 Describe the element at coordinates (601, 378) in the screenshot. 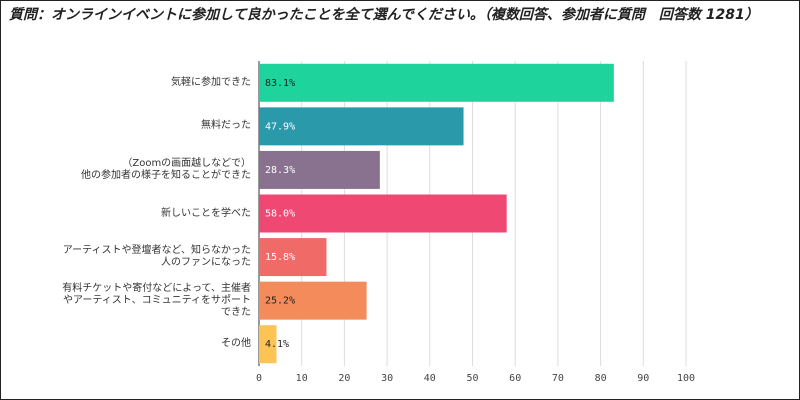

I see `x-tick-label: 80` at that location.